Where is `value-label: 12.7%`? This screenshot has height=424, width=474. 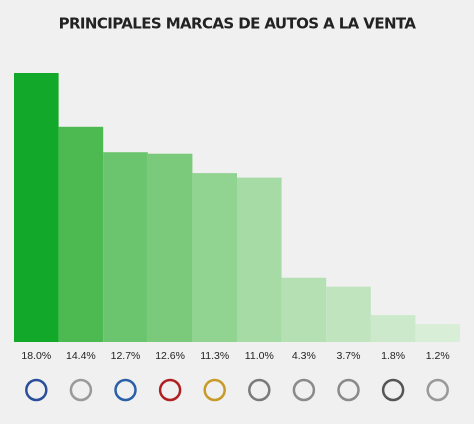
value-label: 12.7% is located at coordinates (126, 356).